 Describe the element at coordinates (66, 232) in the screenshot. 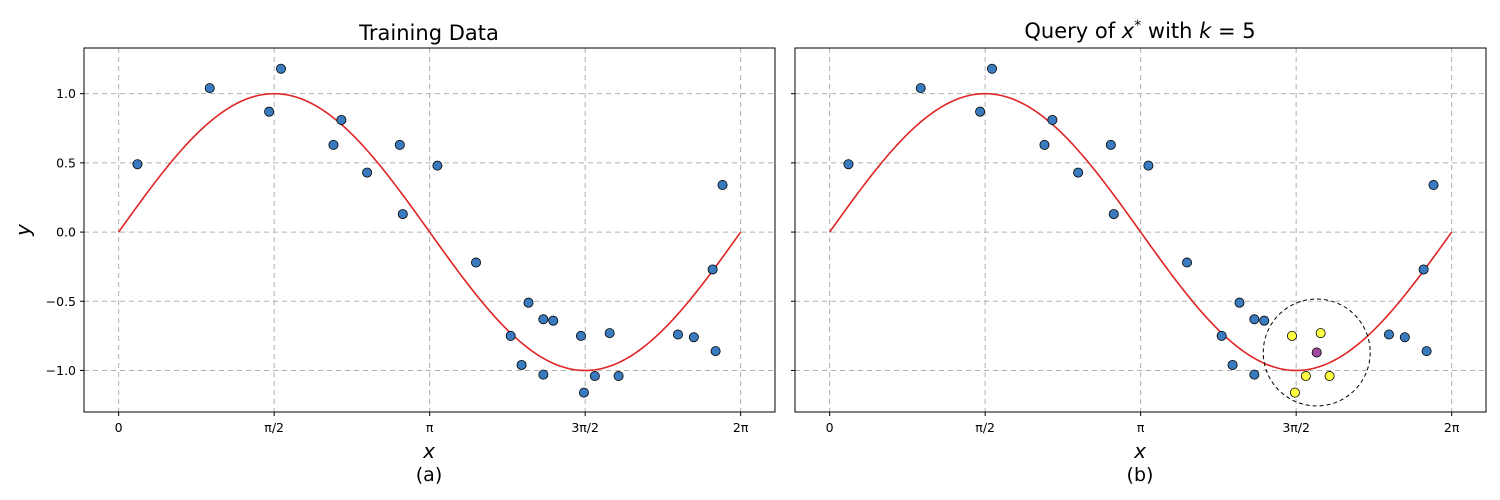

I see `y-tick-label-2: 0.0` at that location.